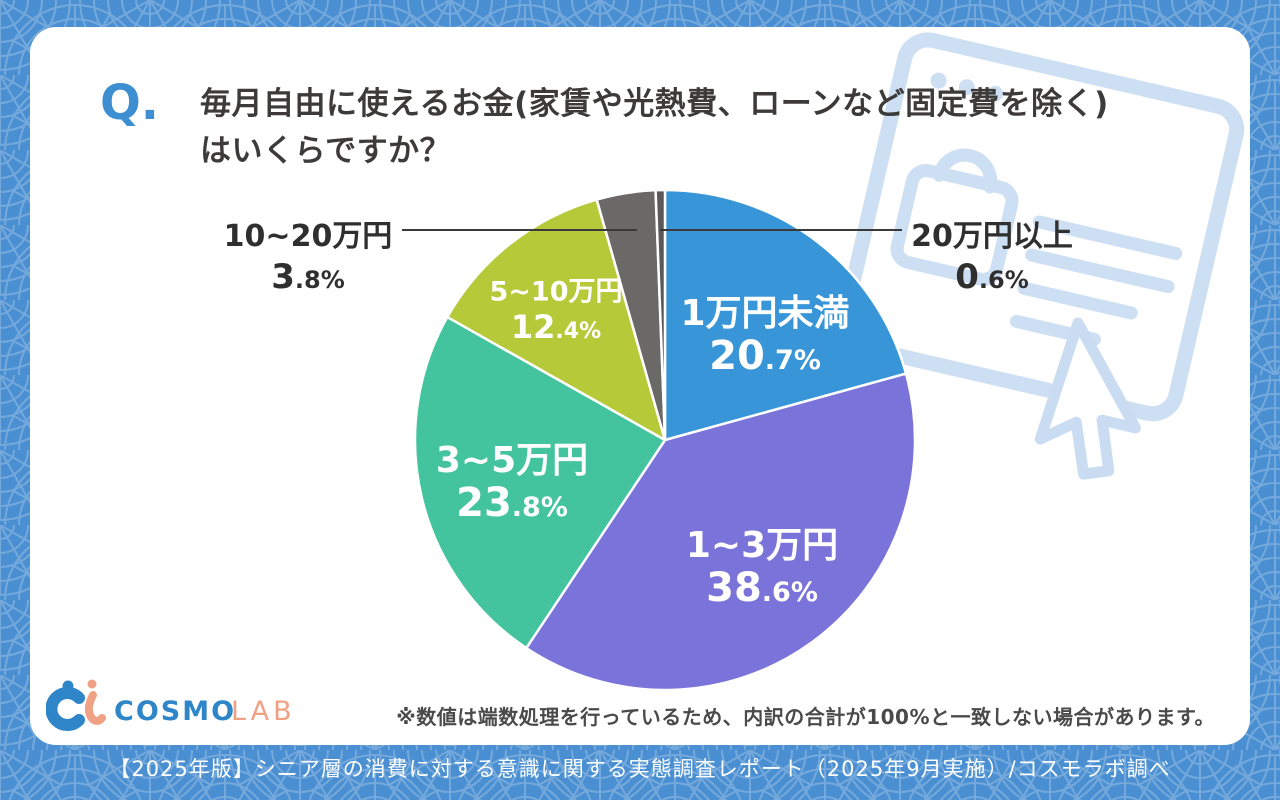  I want to click on percent-main: 38, so click(734, 588).